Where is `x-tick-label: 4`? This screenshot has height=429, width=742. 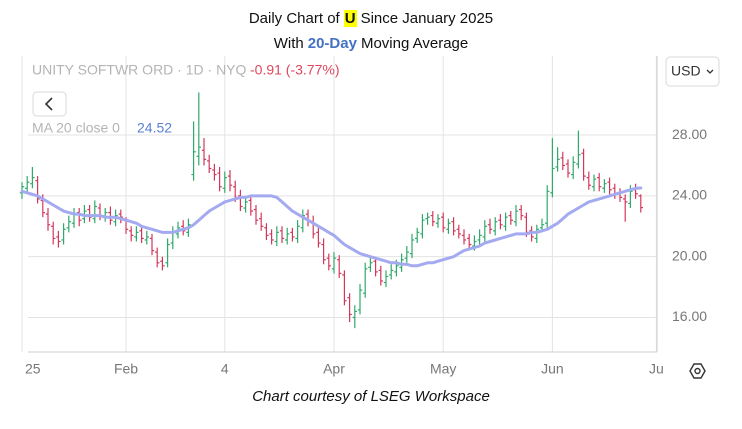 x-tick-label: 4 is located at coordinates (225, 369).